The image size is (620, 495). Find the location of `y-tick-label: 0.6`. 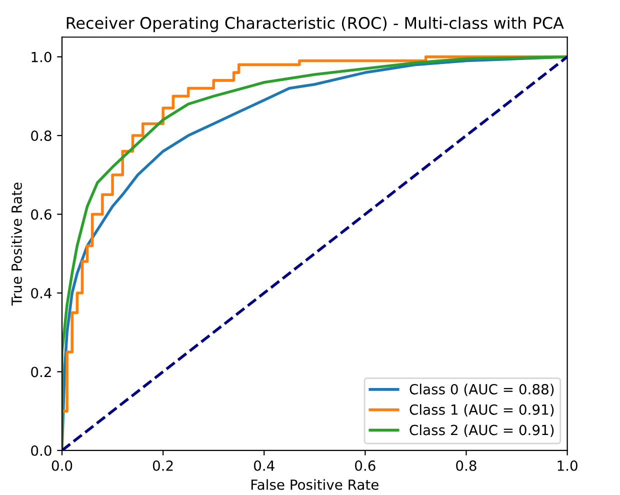

y-tick-label: 0.6 is located at coordinates (41, 214).